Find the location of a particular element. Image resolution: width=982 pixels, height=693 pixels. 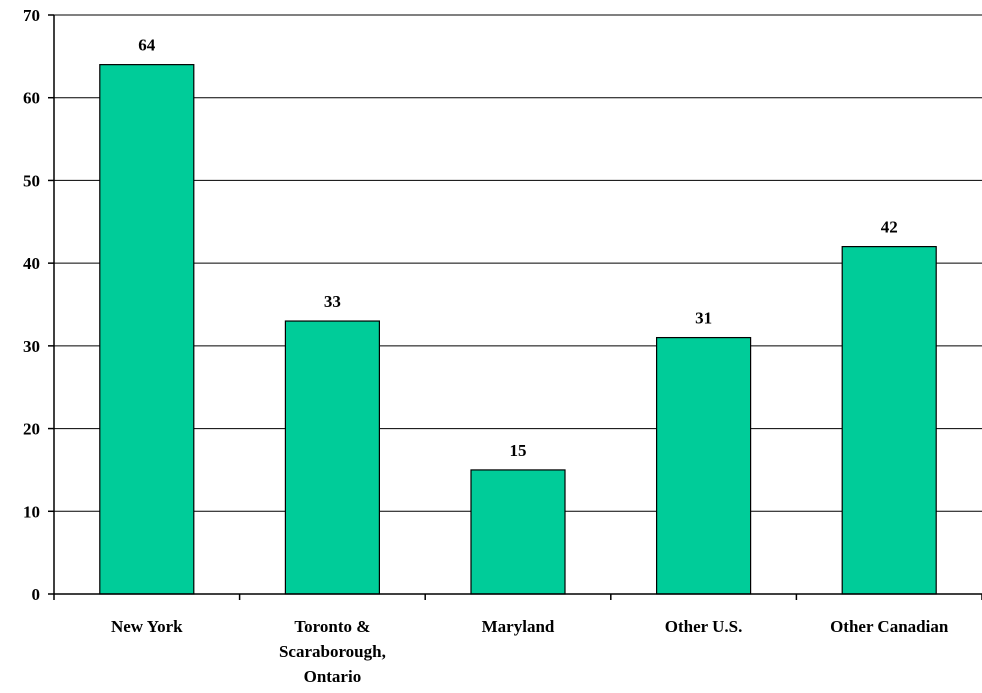

data-label: 33 is located at coordinates (332, 301).